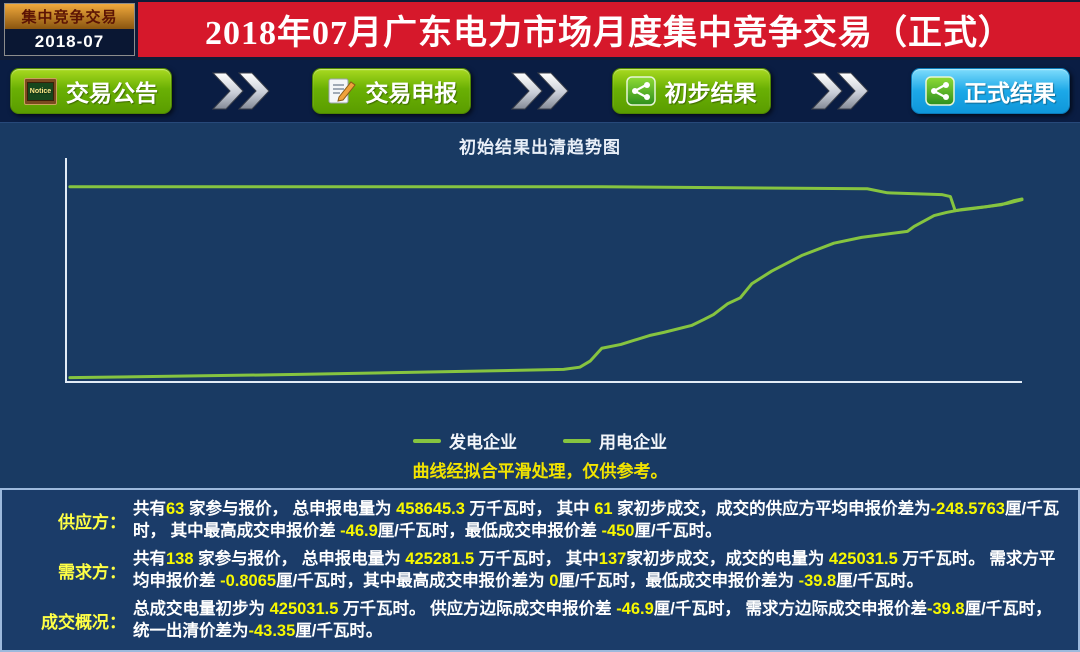 The width and height of the screenshot is (1080, 652). What do you see at coordinates (40, 91) in the screenshot?
I see `notice-board-icon: Notice` at bounding box center [40, 91].